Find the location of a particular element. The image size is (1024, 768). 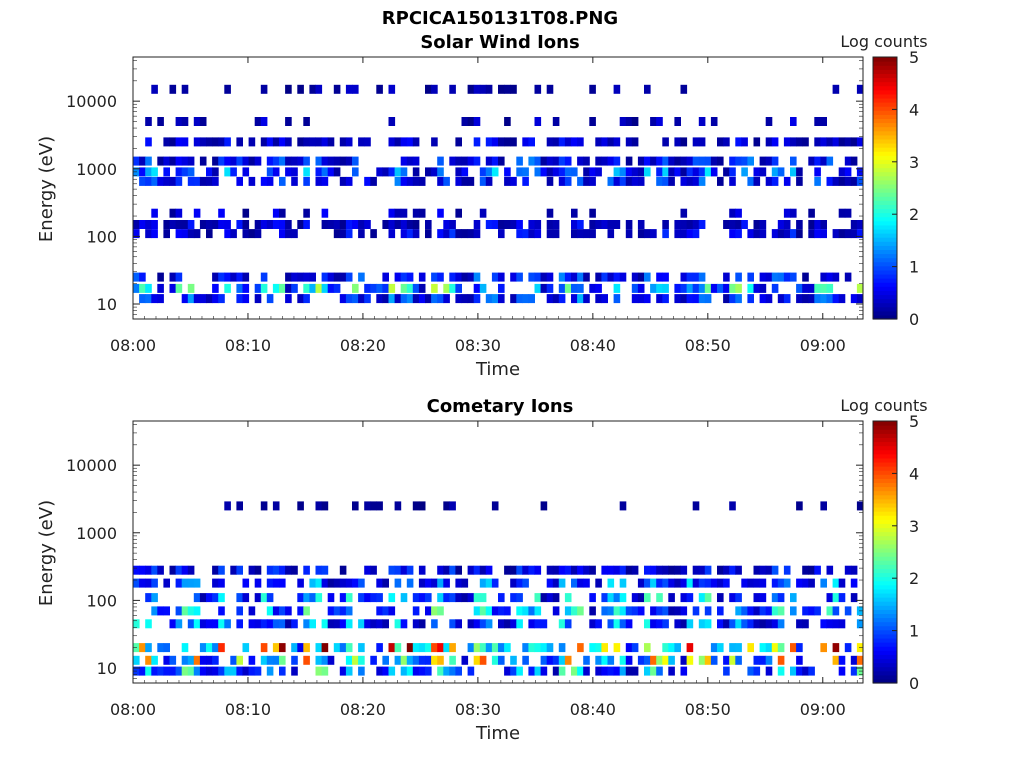

colorbar-tick-label: 1 is located at coordinates (914, 631).